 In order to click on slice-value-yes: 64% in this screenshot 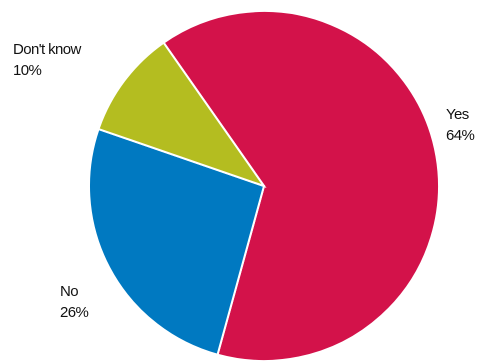, I will do `click(460, 135)`.